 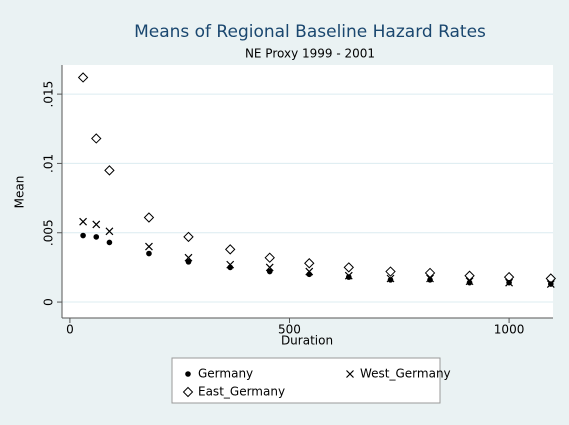 What do you see at coordinates (509, 330) in the screenshot?
I see `x-tick-label: 1000` at bounding box center [509, 330].